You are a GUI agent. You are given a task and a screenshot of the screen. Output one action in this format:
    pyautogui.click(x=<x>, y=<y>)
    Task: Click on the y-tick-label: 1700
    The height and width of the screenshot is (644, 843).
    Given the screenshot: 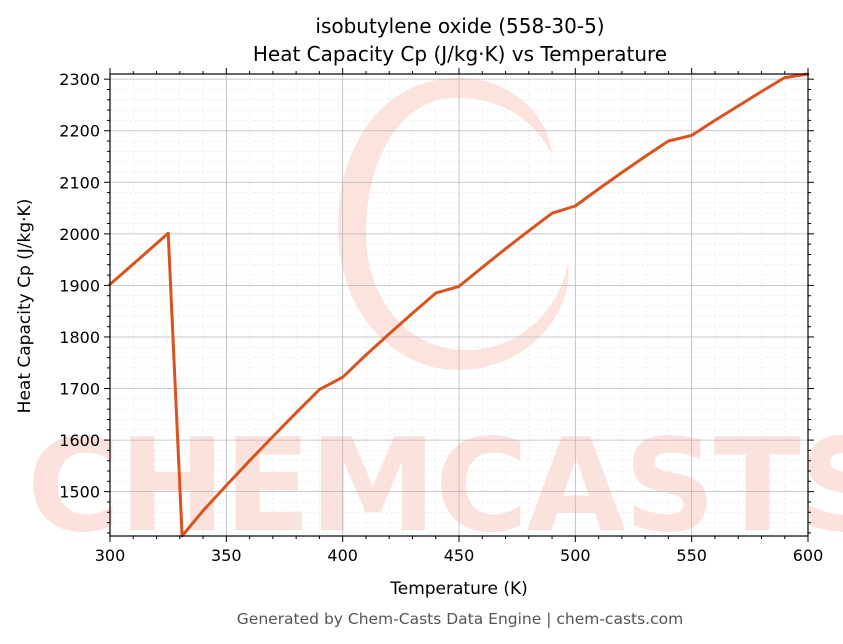 What is the action you would take?
    pyautogui.click(x=79, y=389)
    